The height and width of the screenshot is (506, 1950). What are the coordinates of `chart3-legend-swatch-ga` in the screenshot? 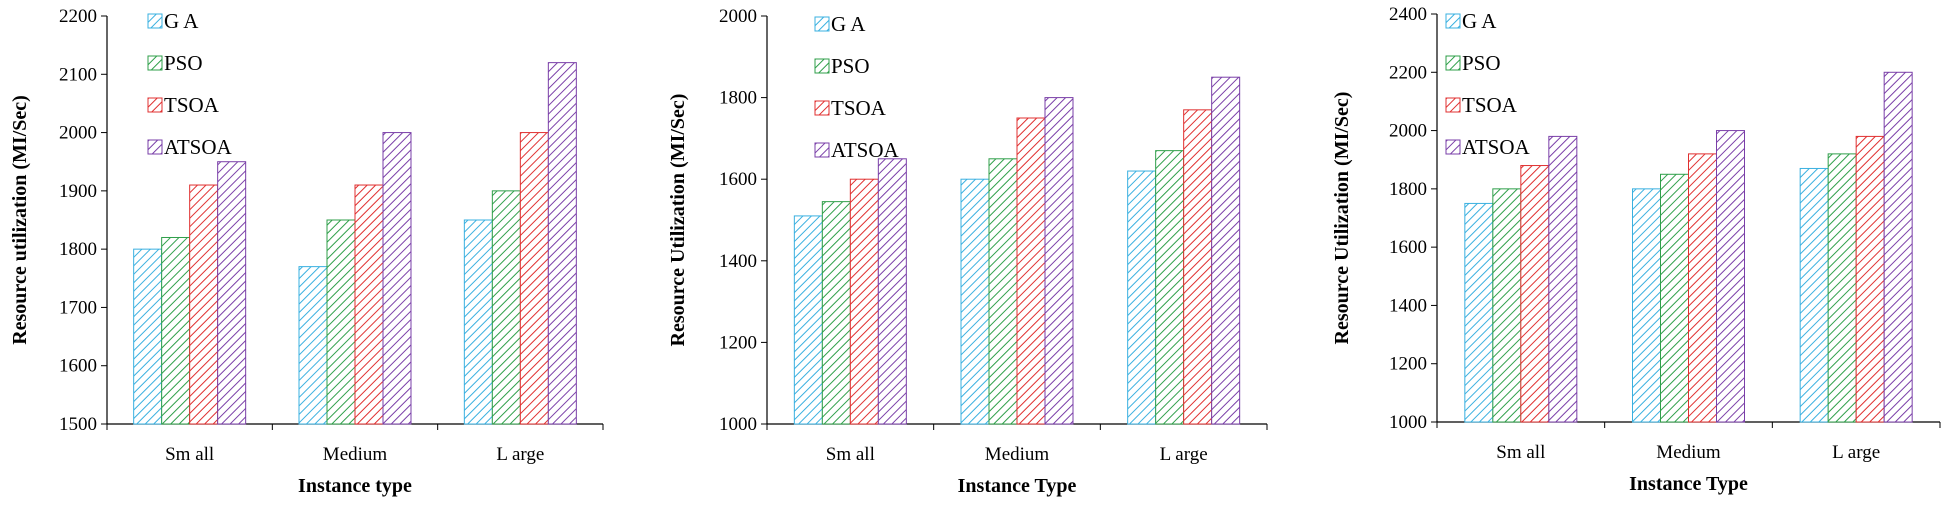 It's located at (1453, 21).